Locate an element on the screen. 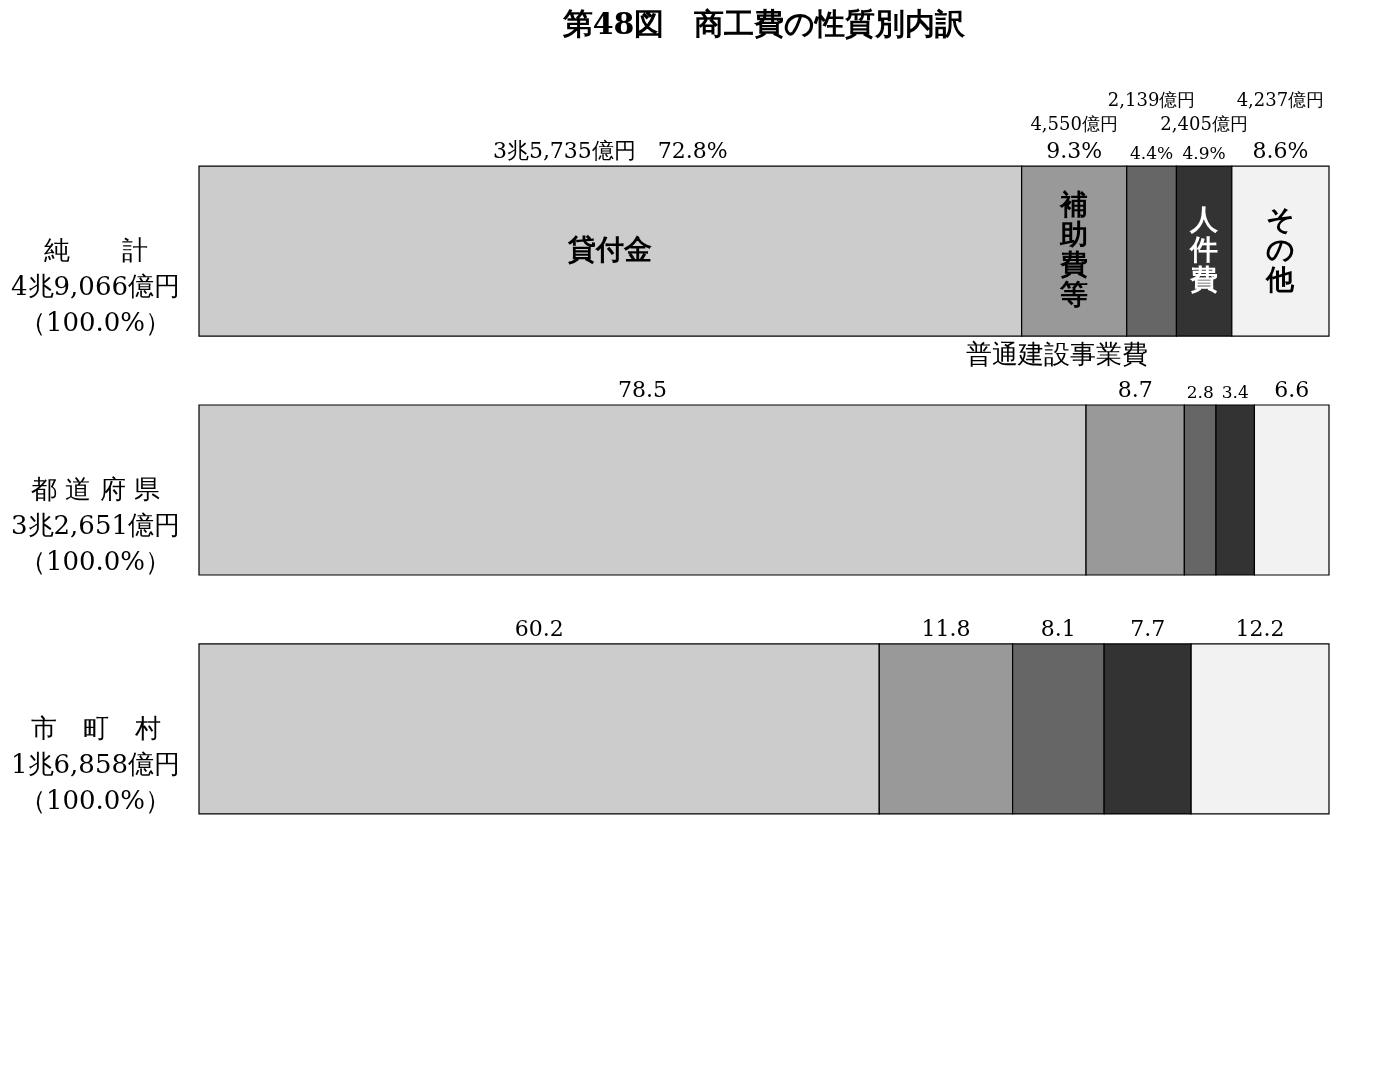  y-tick-label: 市 町 村1兆6,858億円（100.0%） is located at coordinates (95, 763).